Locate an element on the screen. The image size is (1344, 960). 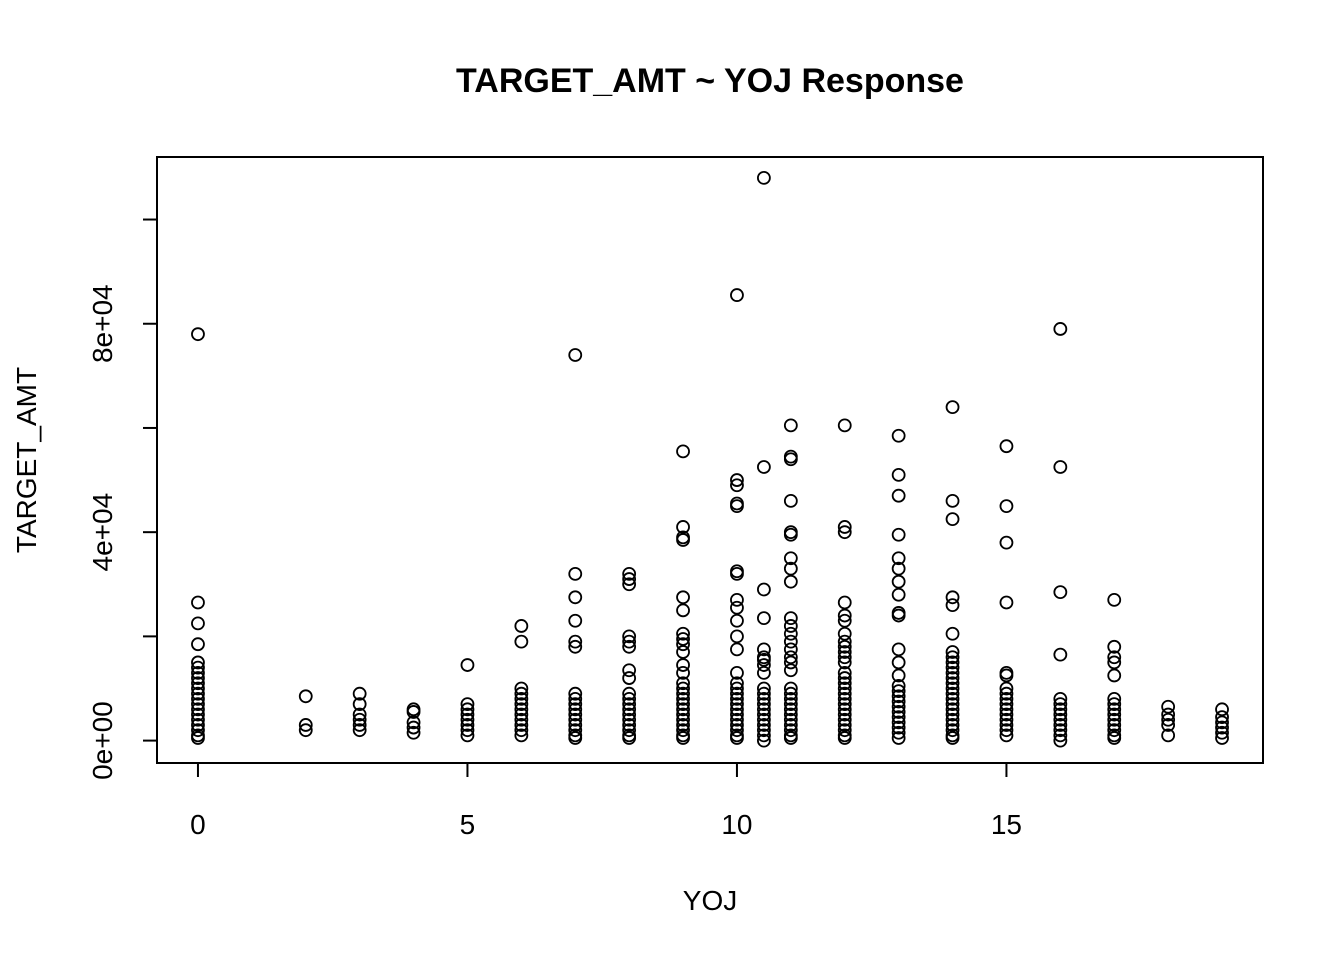
x-tick-label: 5 is located at coordinates (468, 824).